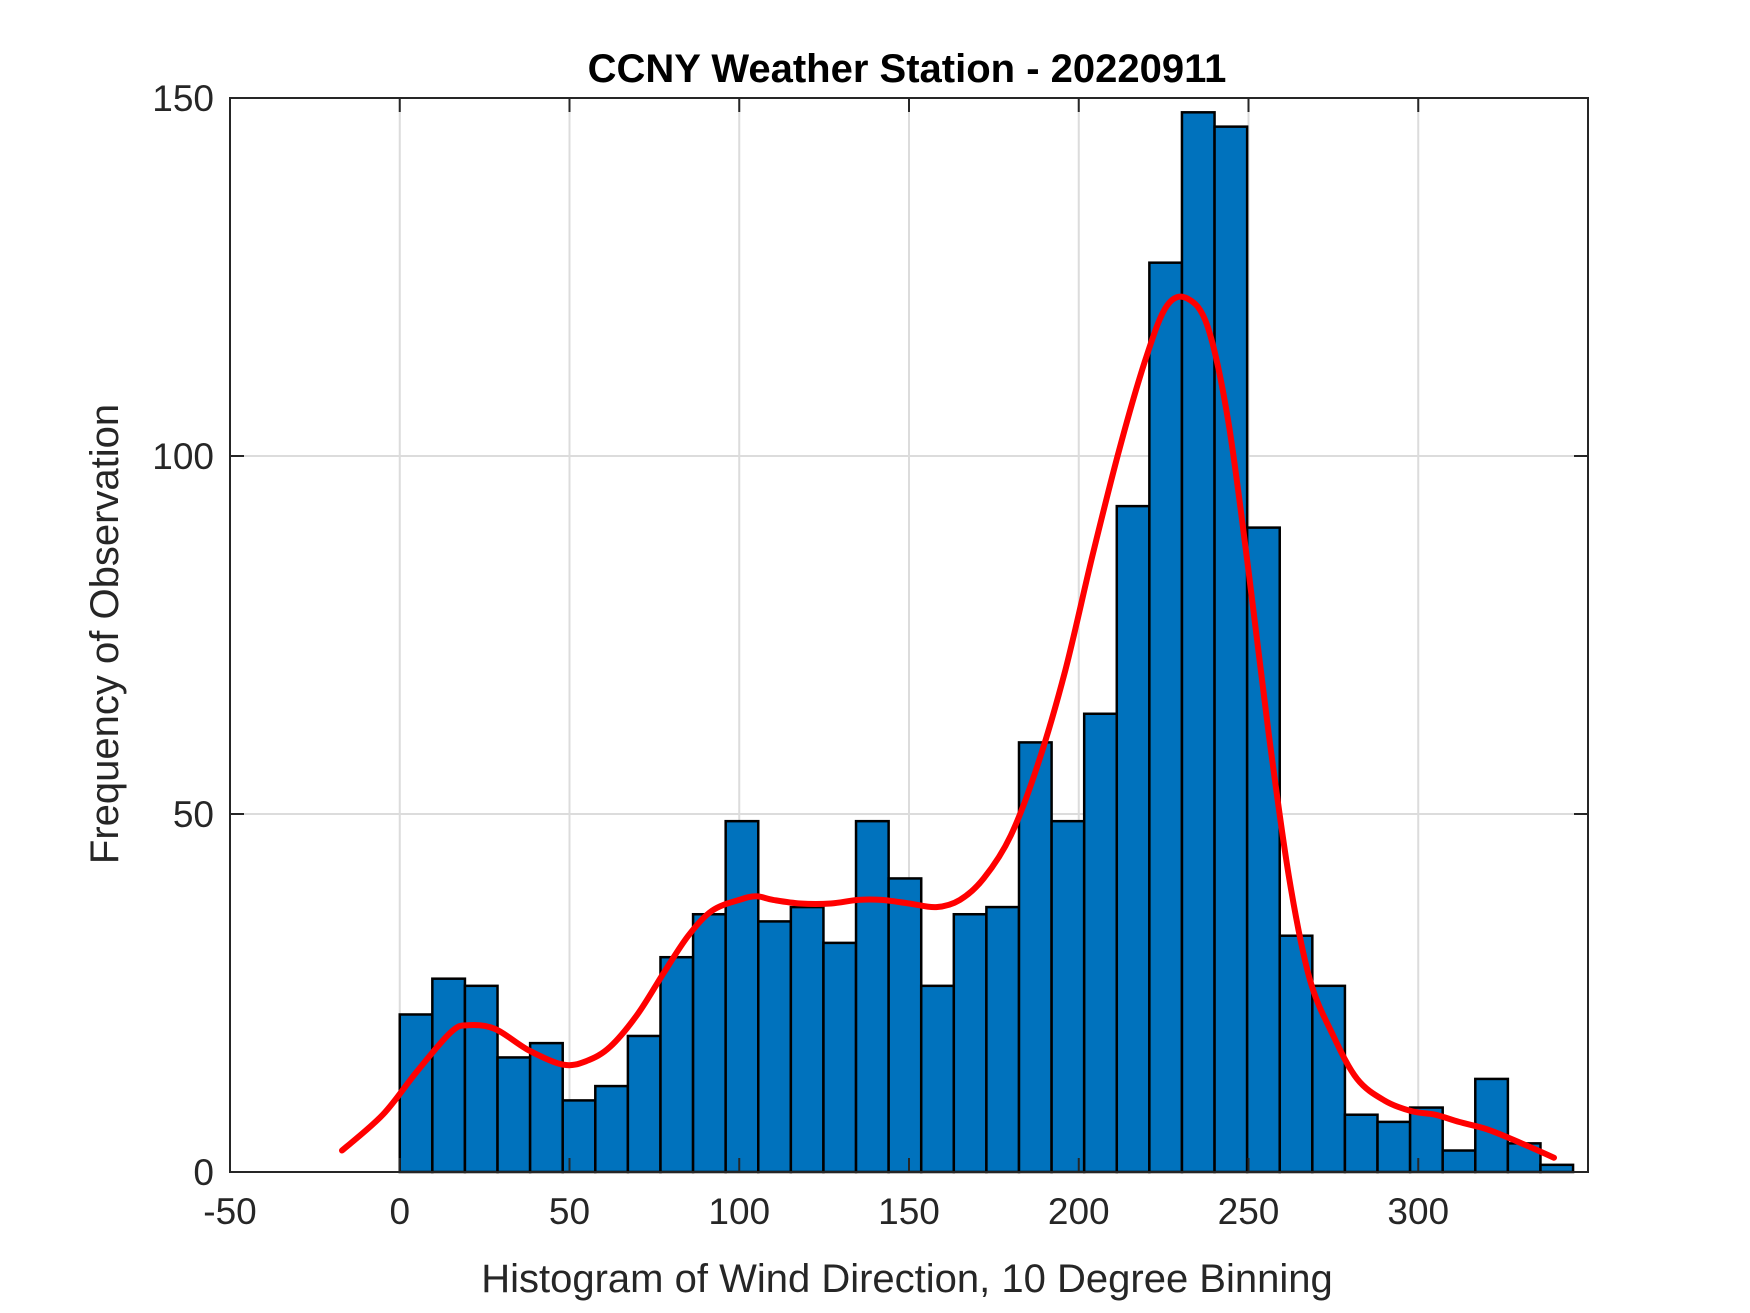 This screenshot has height=1313, width=1750. What do you see at coordinates (739, 1211) in the screenshot?
I see `x-tick-label: 100` at bounding box center [739, 1211].